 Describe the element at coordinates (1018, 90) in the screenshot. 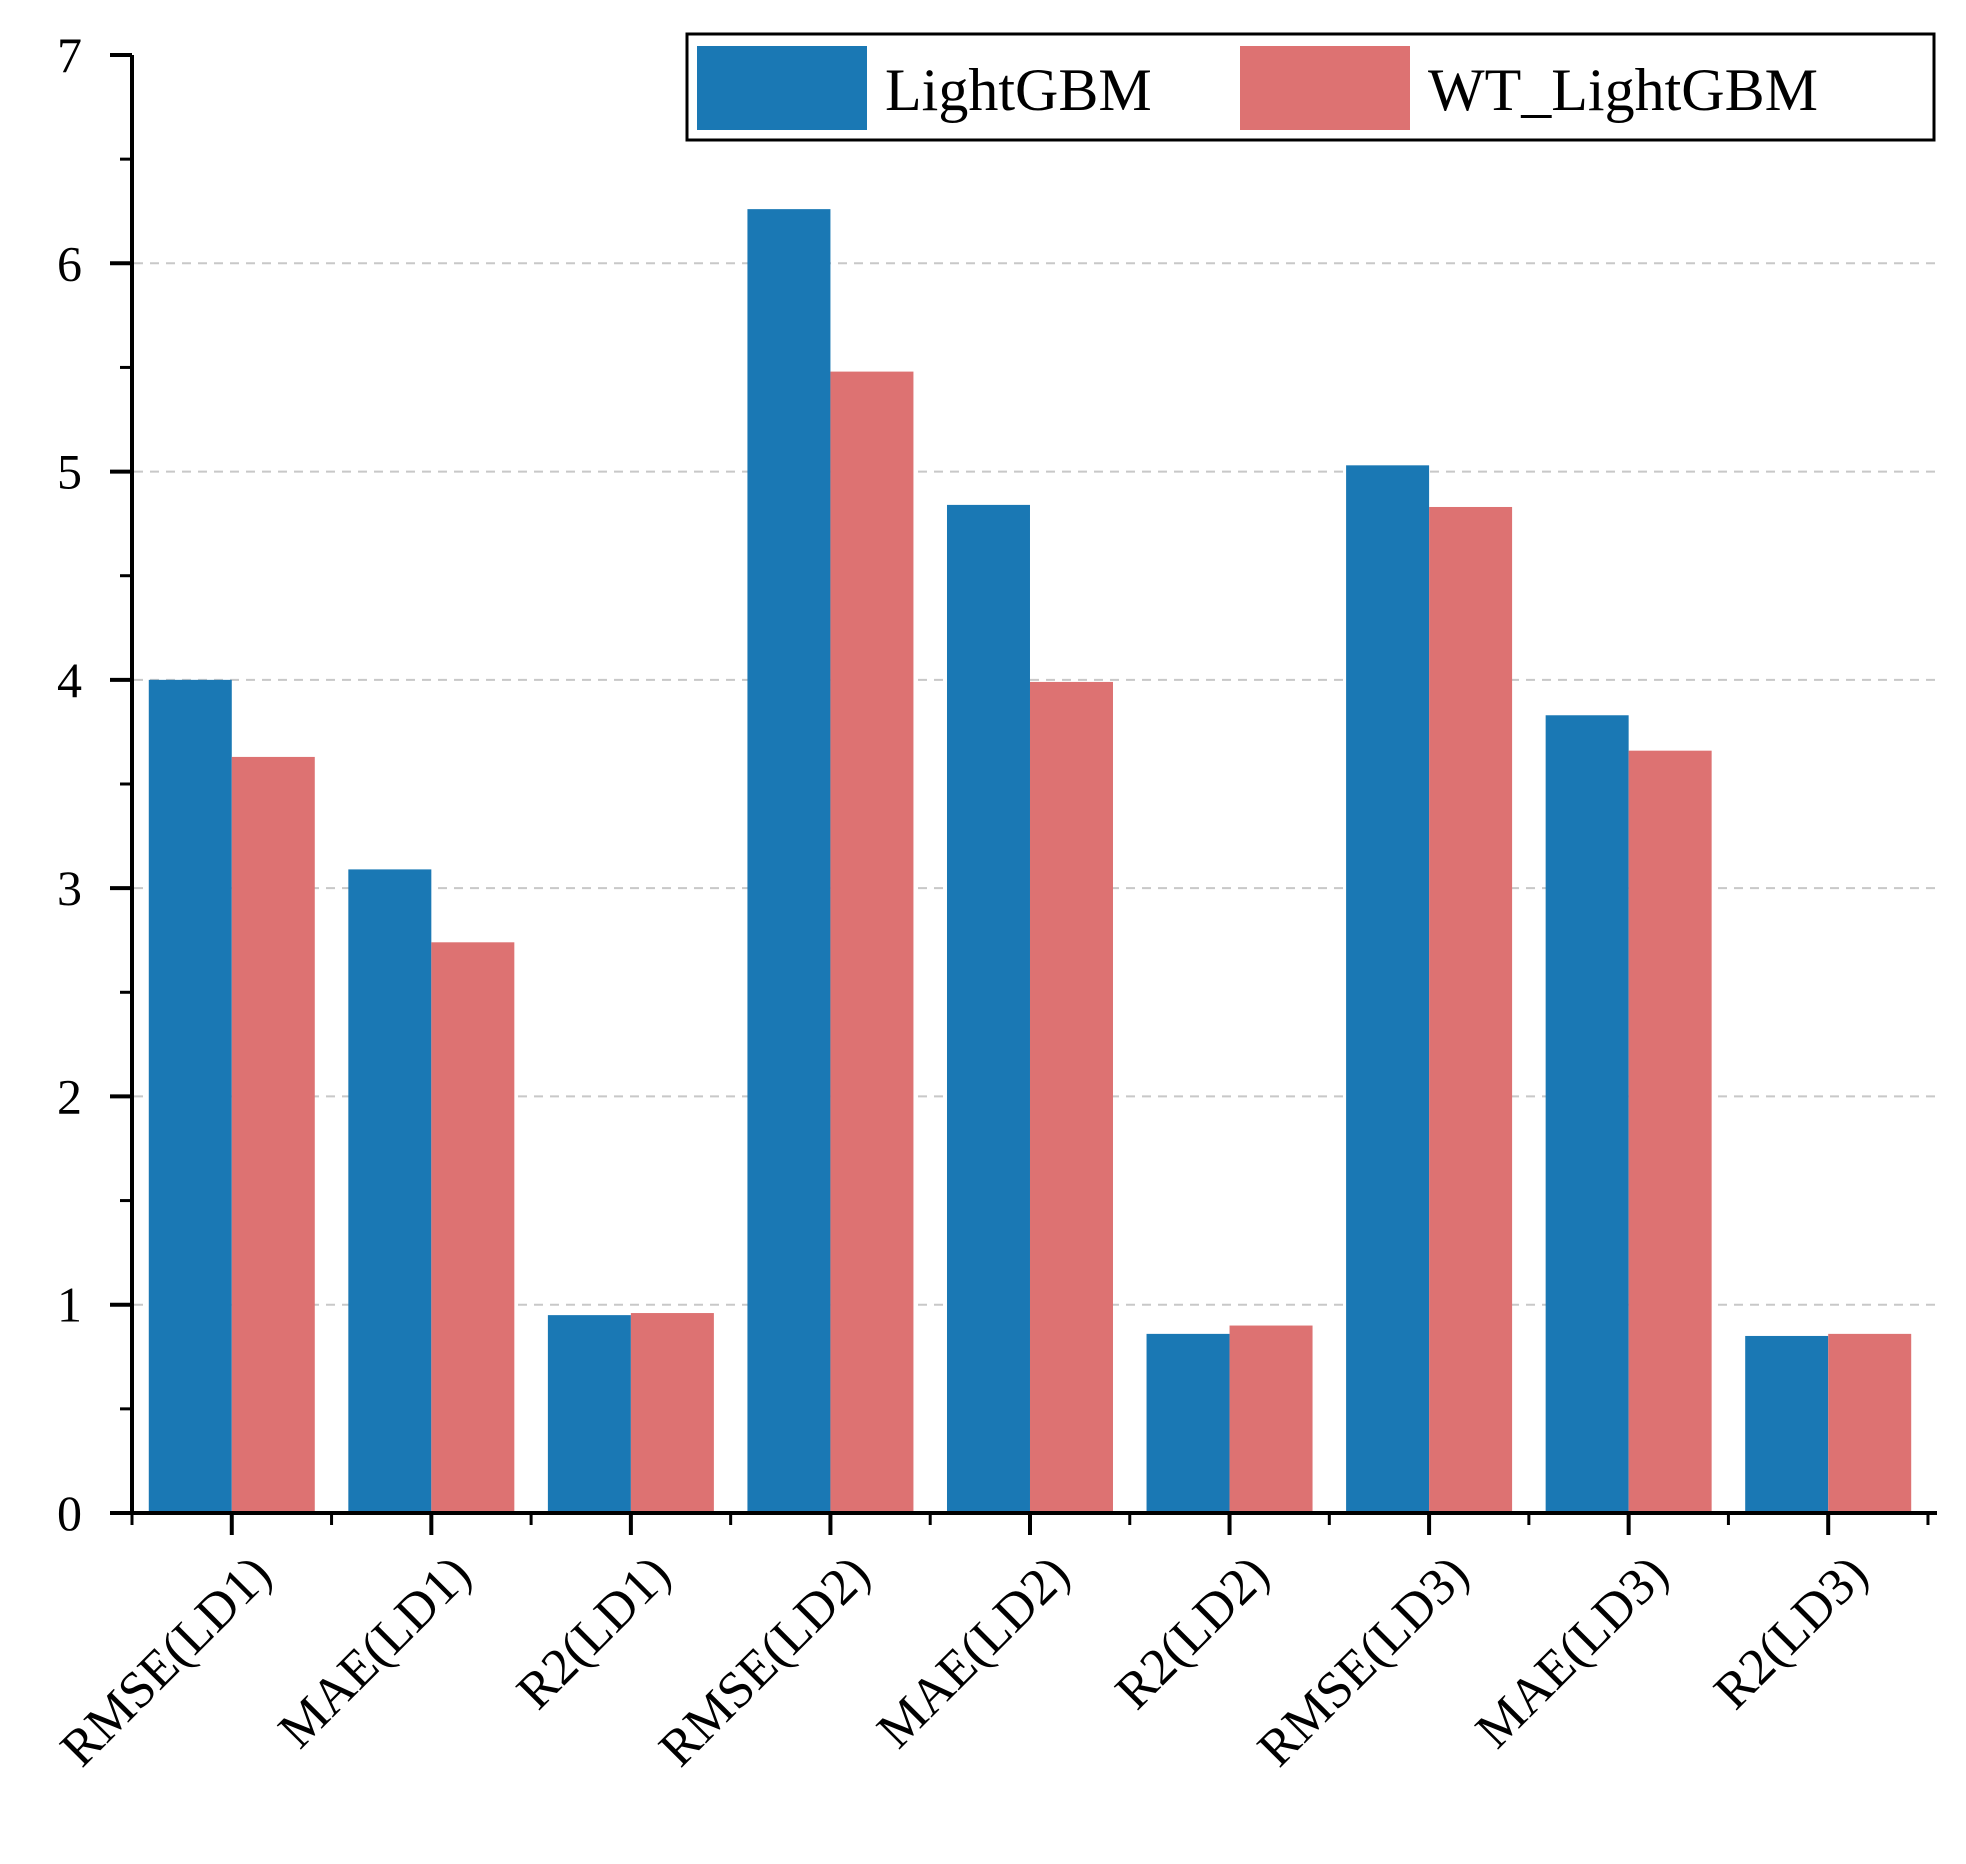

I see `legend-label-lightgbm: LightGBM` at that location.